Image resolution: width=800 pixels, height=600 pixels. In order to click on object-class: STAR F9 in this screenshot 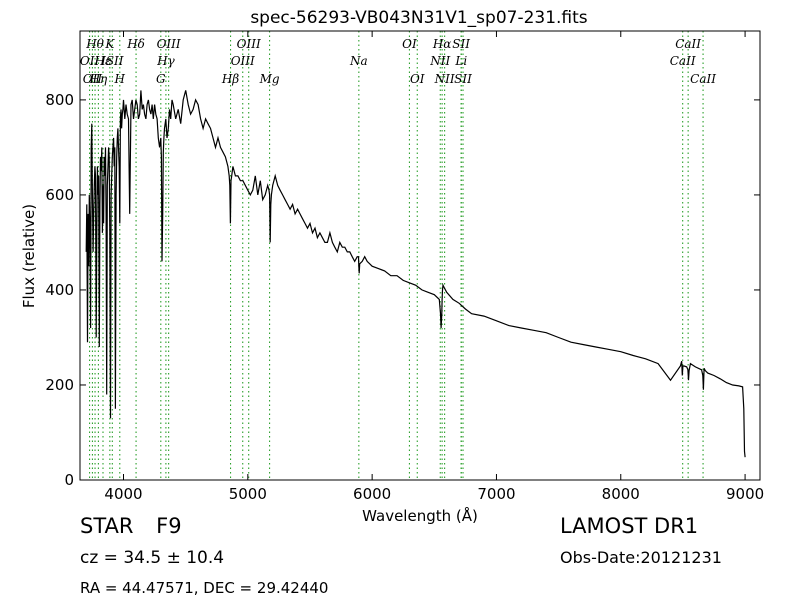, I will do `click(131, 526)`.